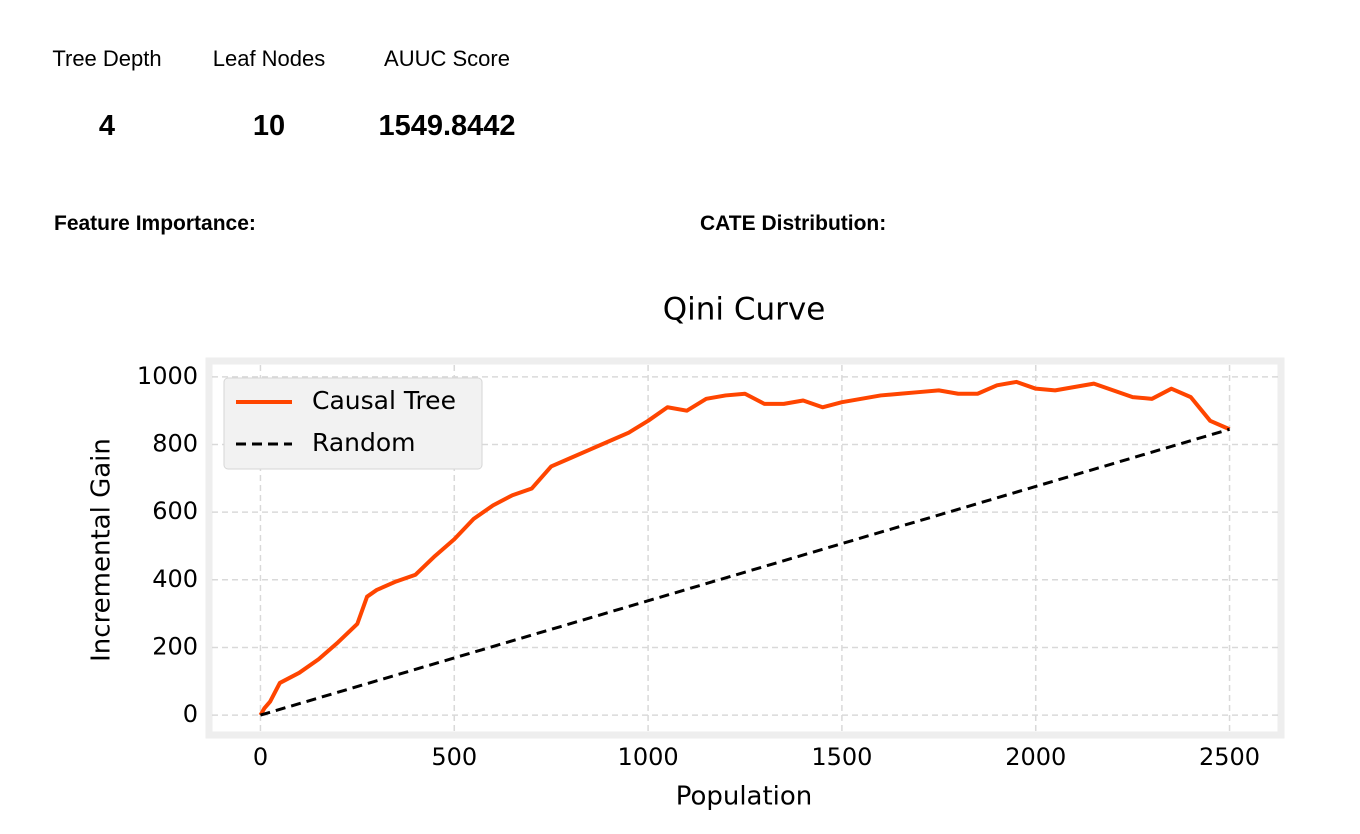  Describe the element at coordinates (841, 757) in the screenshot. I see `x-tick-label: 1500` at that location.